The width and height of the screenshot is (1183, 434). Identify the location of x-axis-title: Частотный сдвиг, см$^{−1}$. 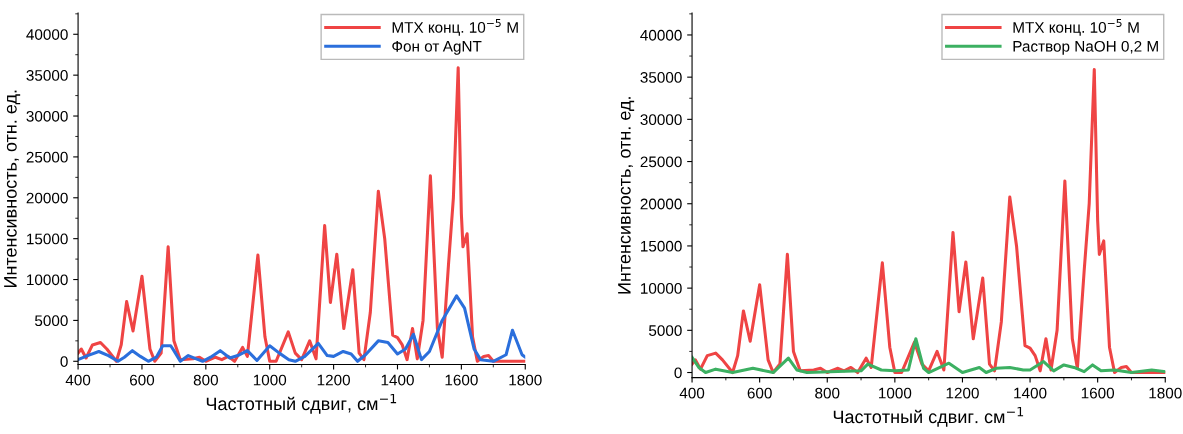
(301, 403).